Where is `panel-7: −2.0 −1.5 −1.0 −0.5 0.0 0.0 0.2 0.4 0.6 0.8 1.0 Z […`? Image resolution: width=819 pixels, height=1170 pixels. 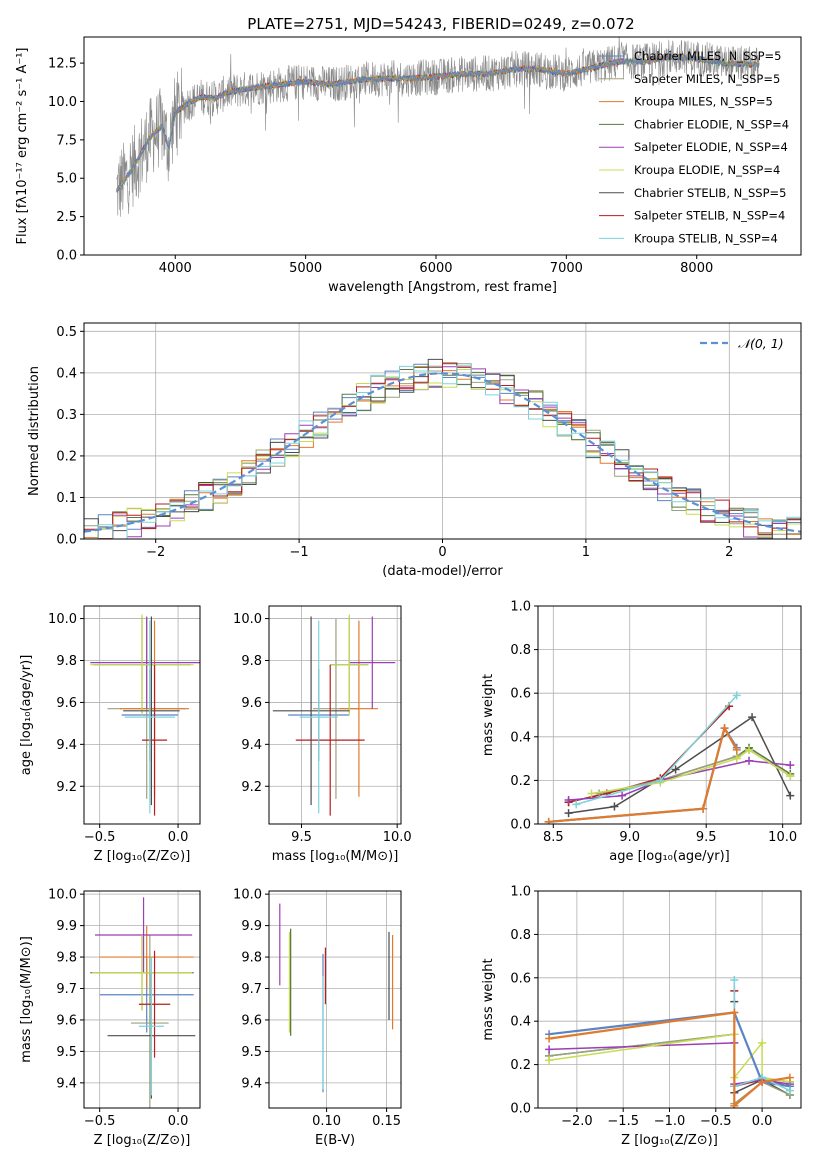 panel-7: −2.0 −1.5 −1.0 −0.5 0.0 0.0 0.2 0.4 0.6 0.8 1.0 Z [… is located at coordinates (641, 1016).